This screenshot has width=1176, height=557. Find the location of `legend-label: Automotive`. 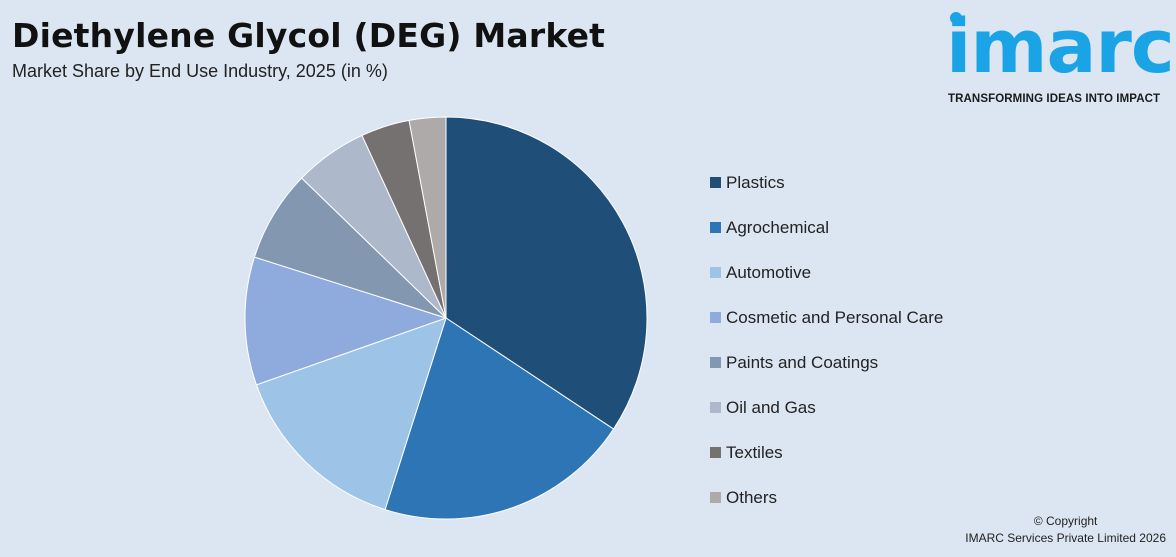

legend-label: Automotive is located at coordinates (769, 272).